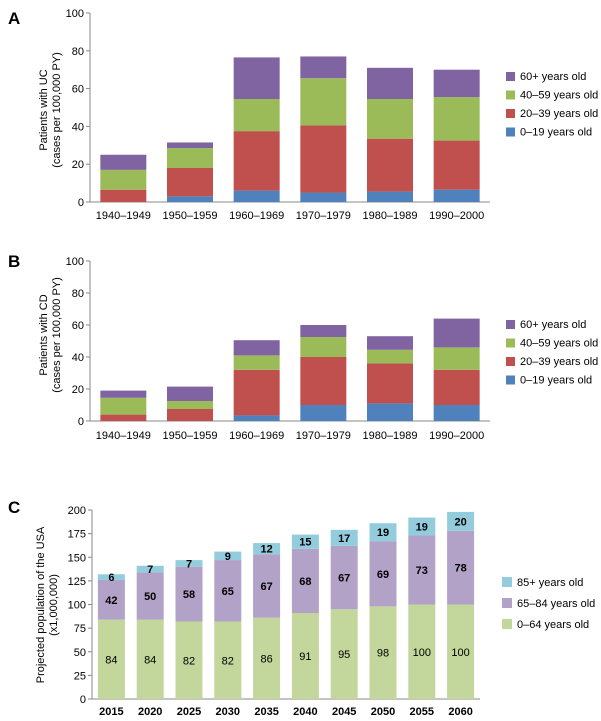 This screenshot has width=601, height=721. What do you see at coordinates (305, 657) in the screenshot?
I see `data-label: 91` at bounding box center [305, 657].